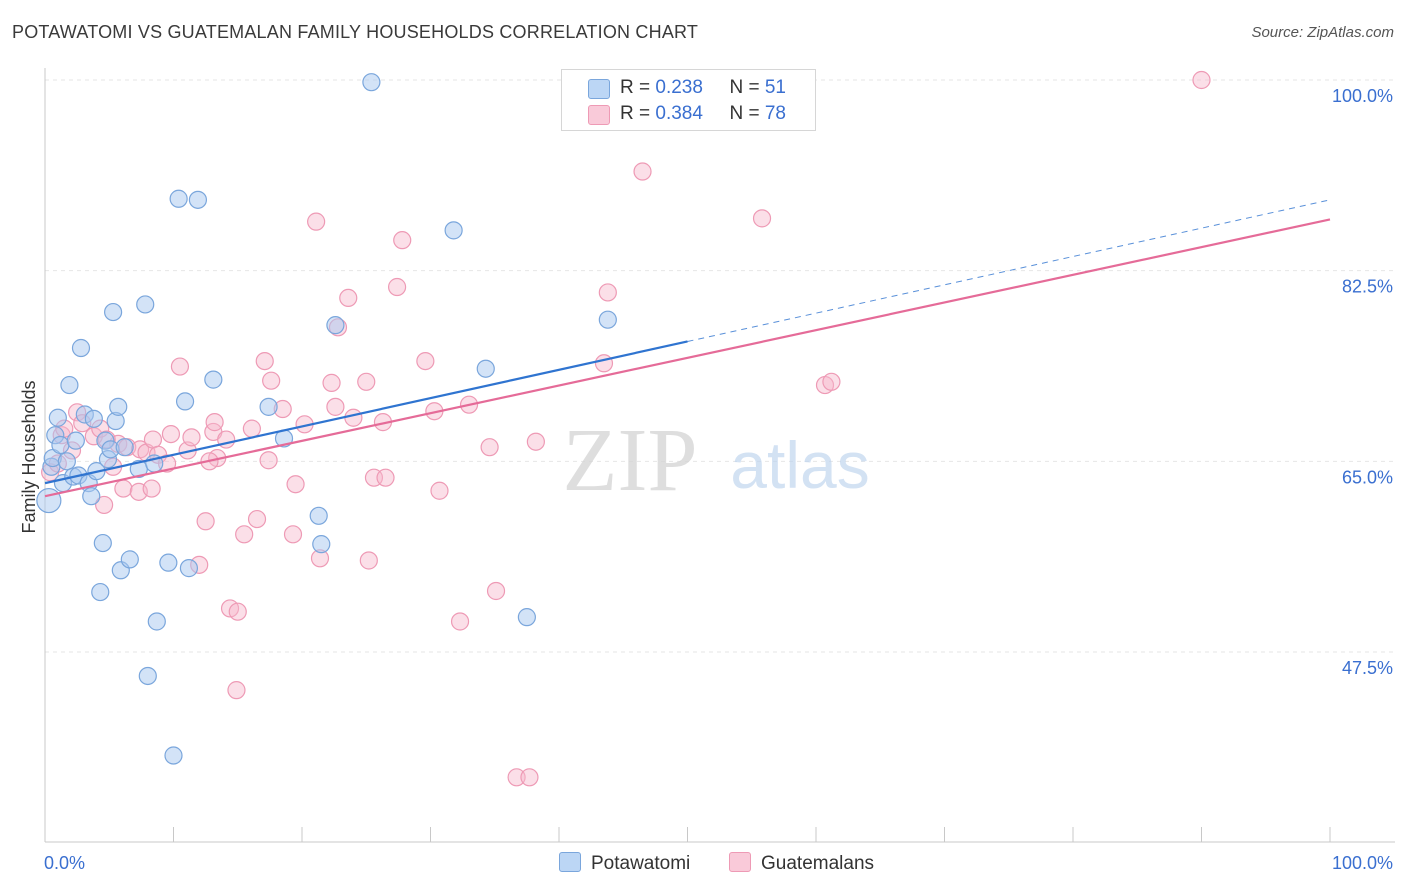 This screenshot has width=1406, height=892. I want to click on legend-n-value: 78, so click(775, 113).